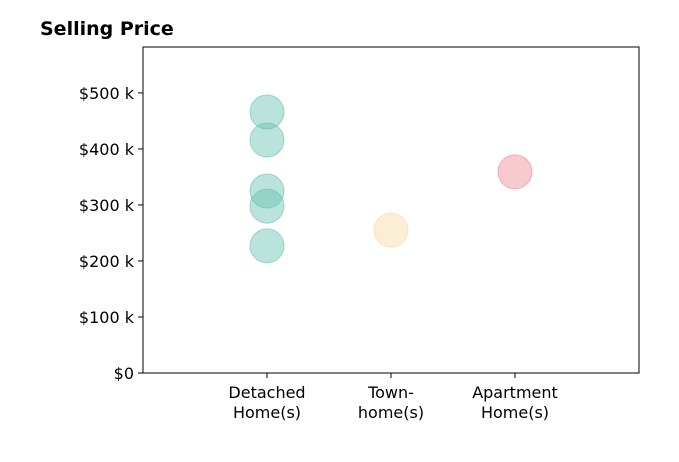  What do you see at coordinates (107, 205) in the screenshot?
I see `y-tick-label: $300 k` at bounding box center [107, 205].